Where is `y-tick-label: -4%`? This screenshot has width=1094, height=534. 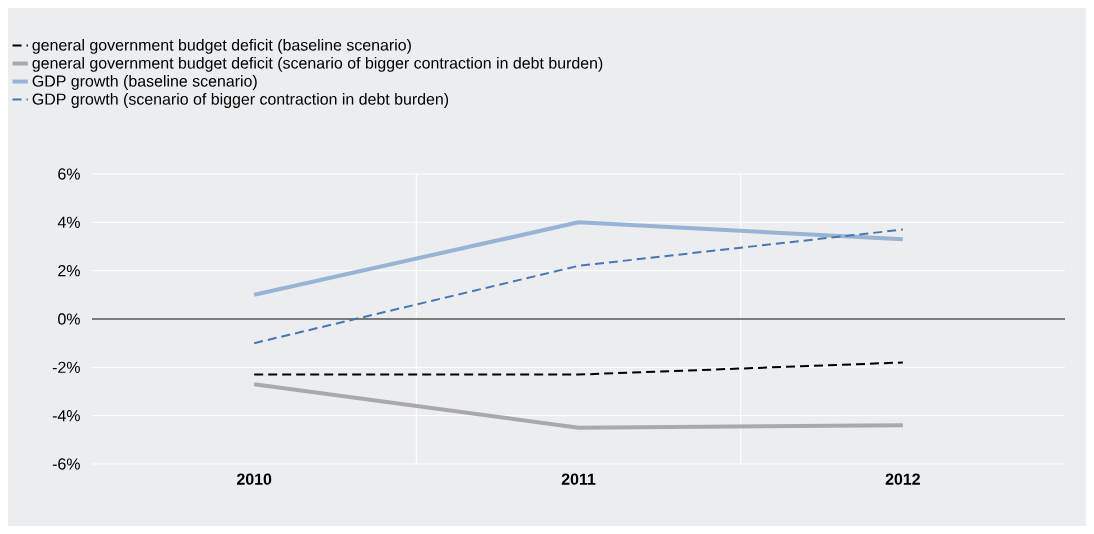 y-tick-label: -4% is located at coordinates (66, 416).